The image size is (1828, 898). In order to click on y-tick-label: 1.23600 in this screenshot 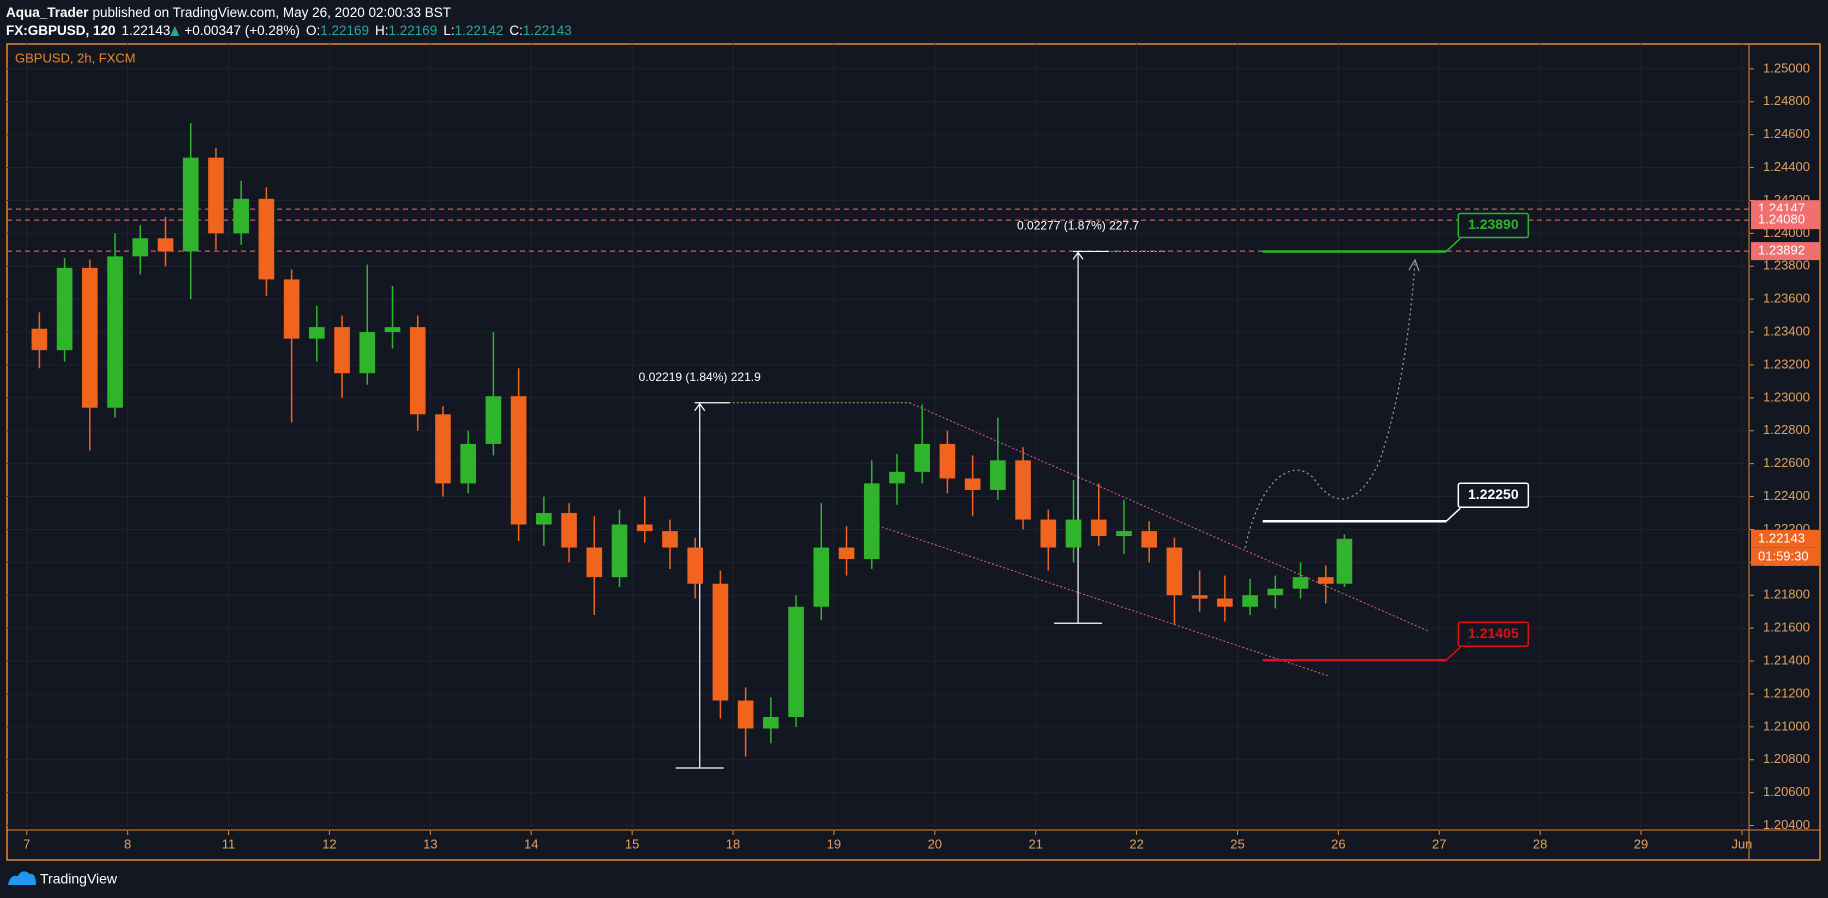, I will do `click(1786, 298)`.